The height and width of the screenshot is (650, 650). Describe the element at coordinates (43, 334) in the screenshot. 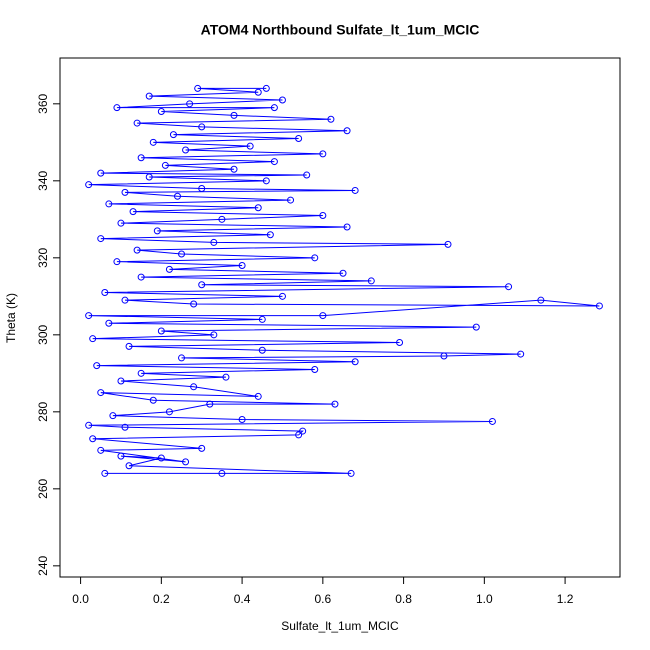

I see `y-tick-label: 300` at that location.